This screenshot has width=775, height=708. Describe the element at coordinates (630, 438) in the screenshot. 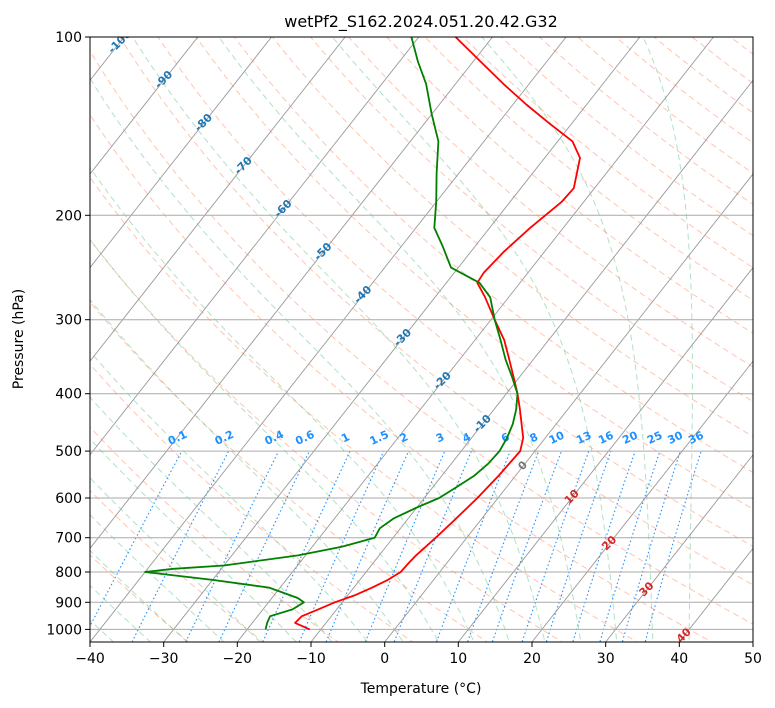

I see `mixing-ratio-label: 20` at that location.